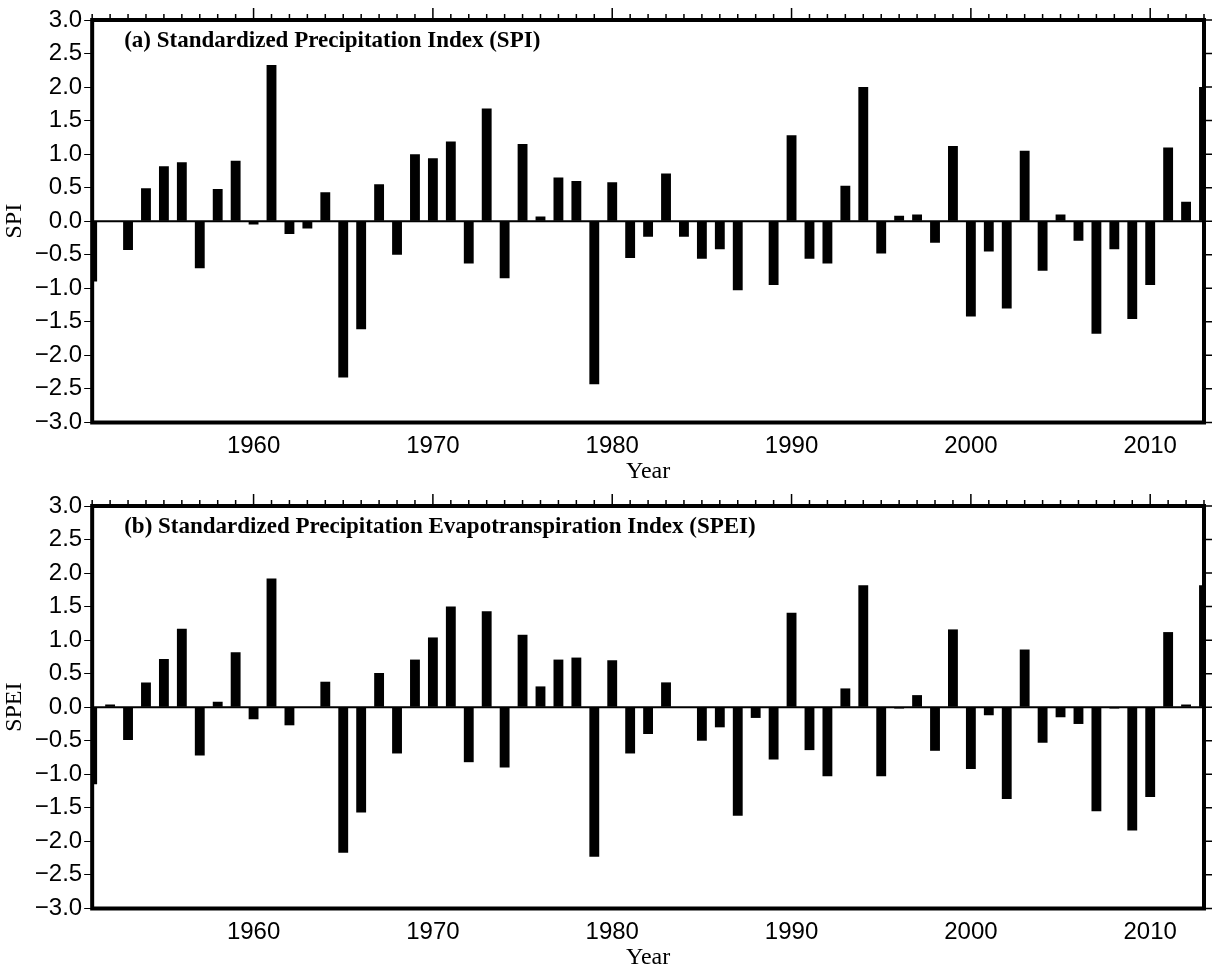  What do you see at coordinates (13, 707) in the screenshot?
I see `y-axis-title: SPEI` at bounding box center [13, 707].